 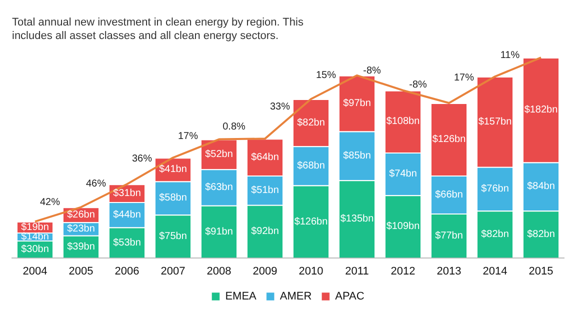 What do you see at coordinates (403, 122) in the screenshot?
I see `data-label: $108bn` at bounding box center [403, 122].